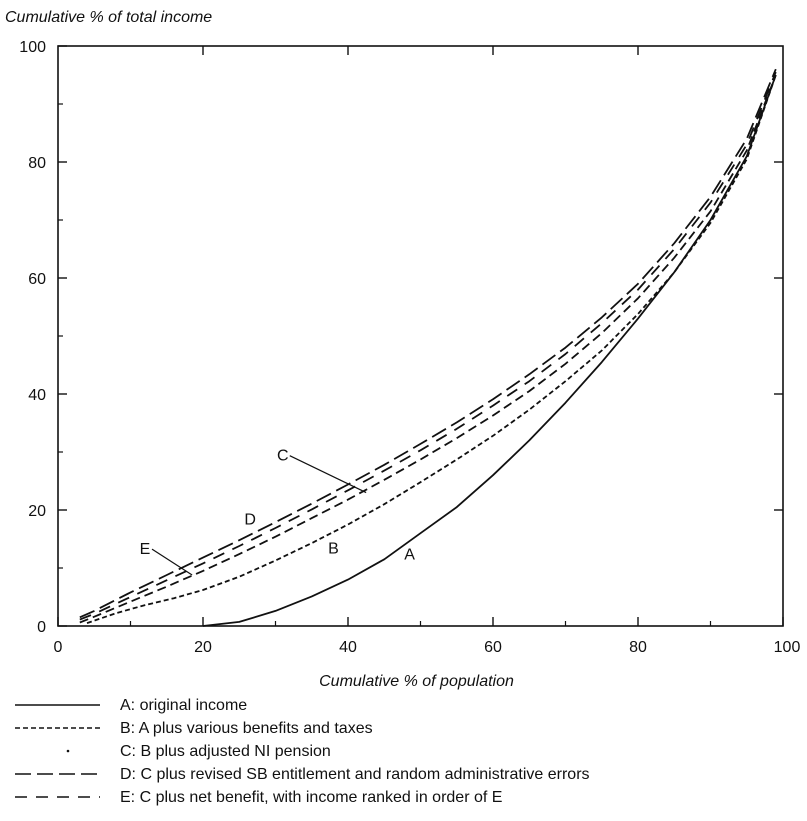 The image size is (807, 821). Describe the element at coordinates (787, 647) in the screenshot. I see `x-tick-label: 100` at that location.